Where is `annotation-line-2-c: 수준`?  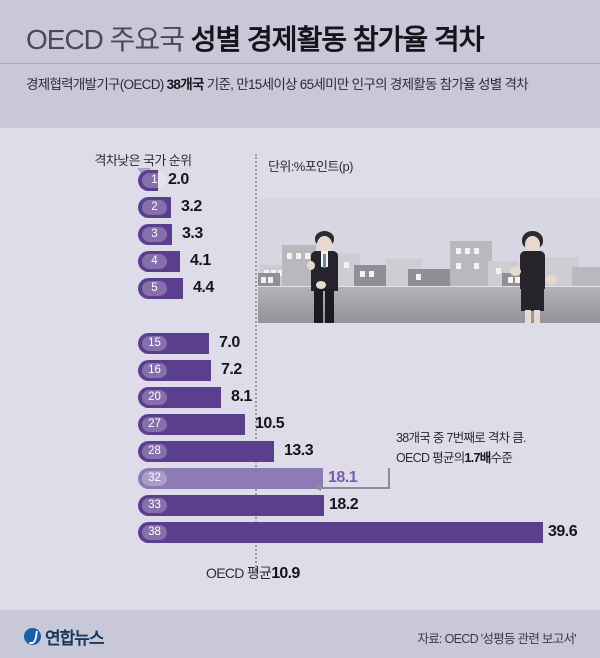 annotation-line-2-c: 수준 is located at coordinates (501, 458).